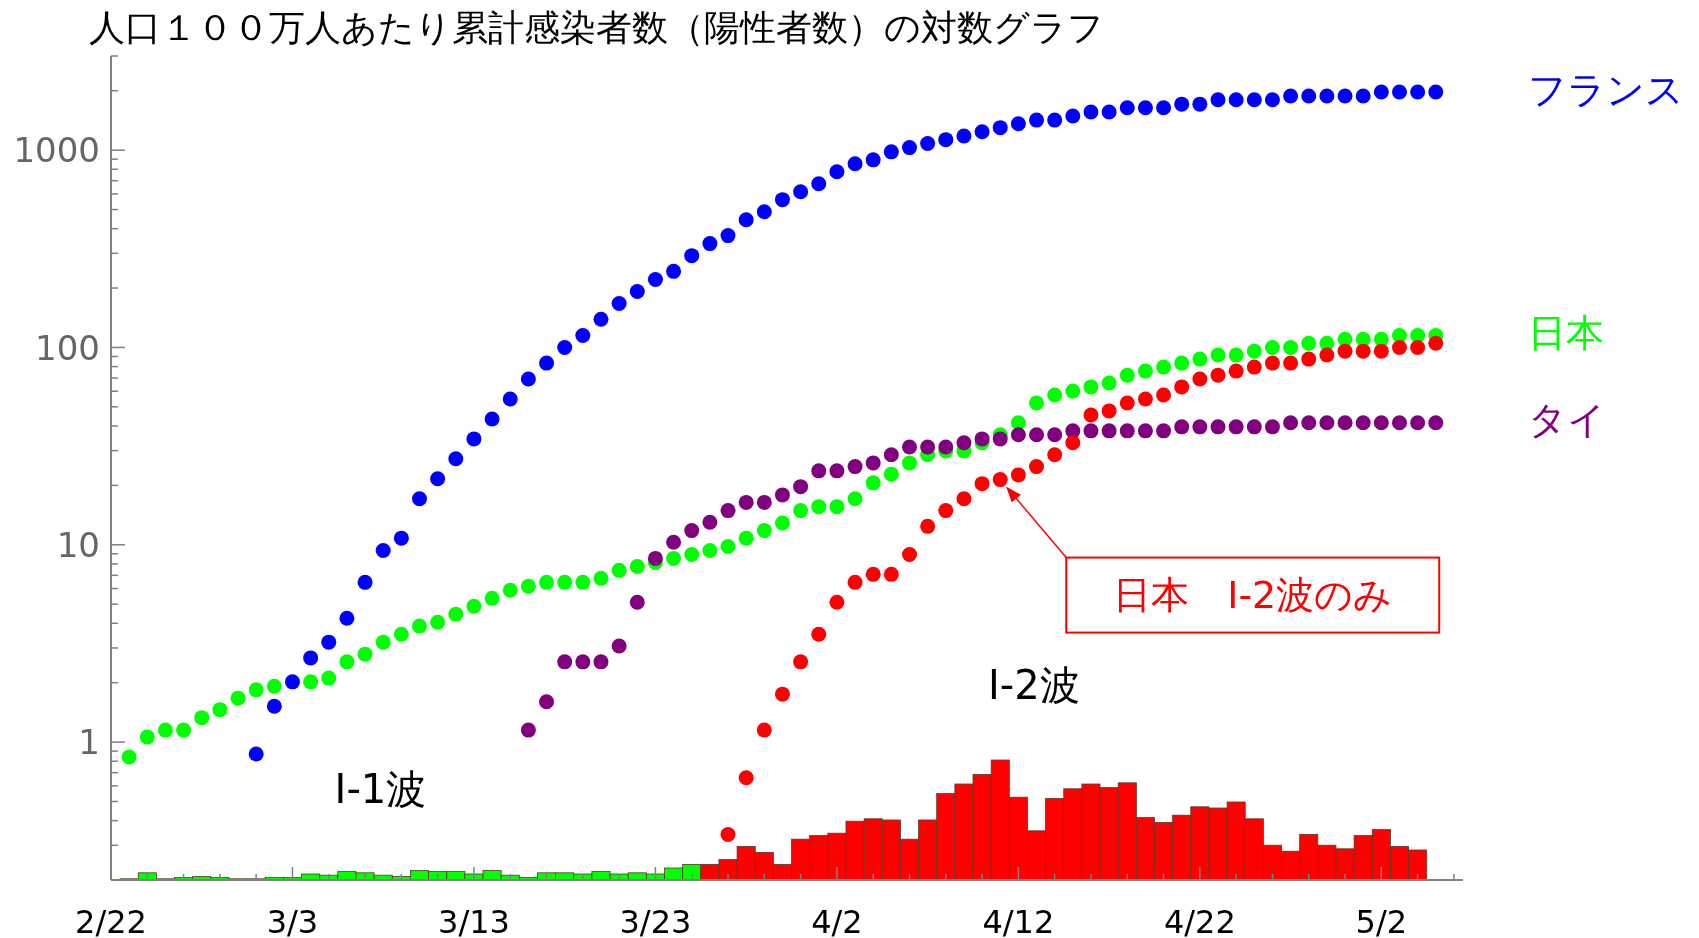  I want to click on annotation: Ⅰ-2波, so click(1033, 685).